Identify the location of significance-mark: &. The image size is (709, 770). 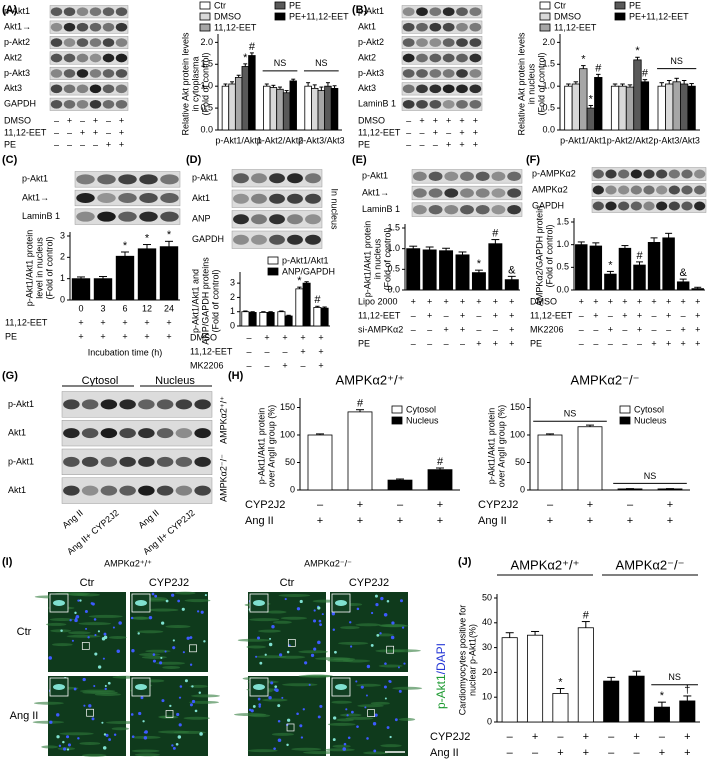
(512, 270).